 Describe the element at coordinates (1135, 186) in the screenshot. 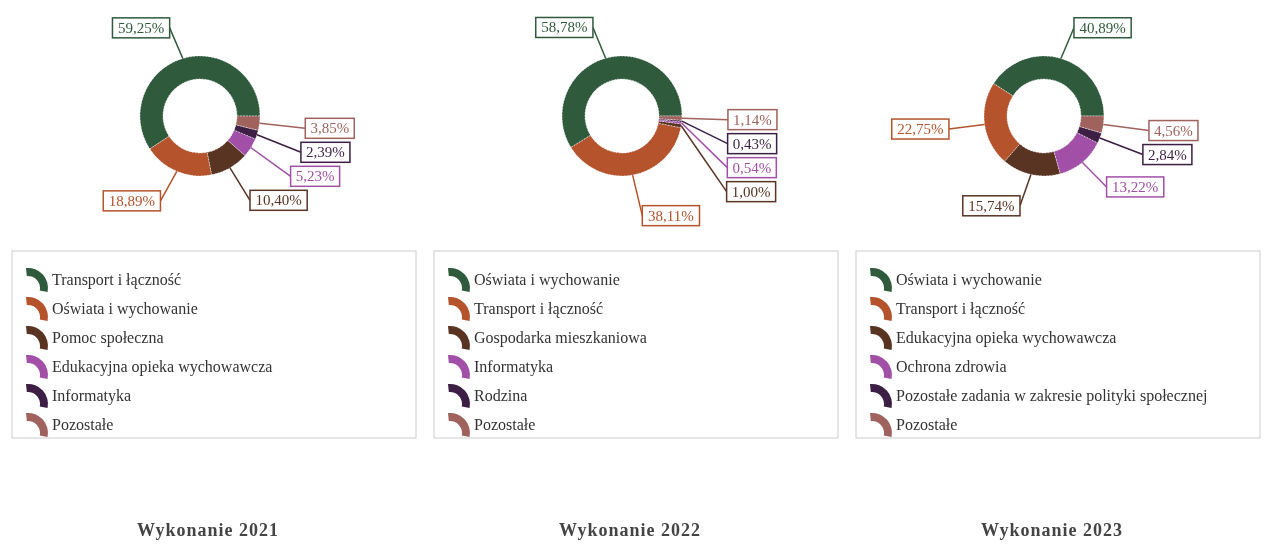

I see `data-label: 13,22%` at that location.